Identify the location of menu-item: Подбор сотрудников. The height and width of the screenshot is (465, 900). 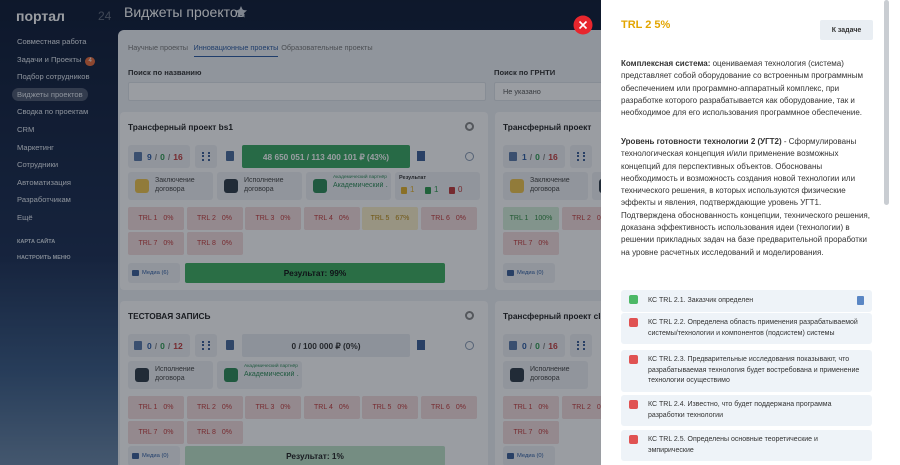
(53, 76).